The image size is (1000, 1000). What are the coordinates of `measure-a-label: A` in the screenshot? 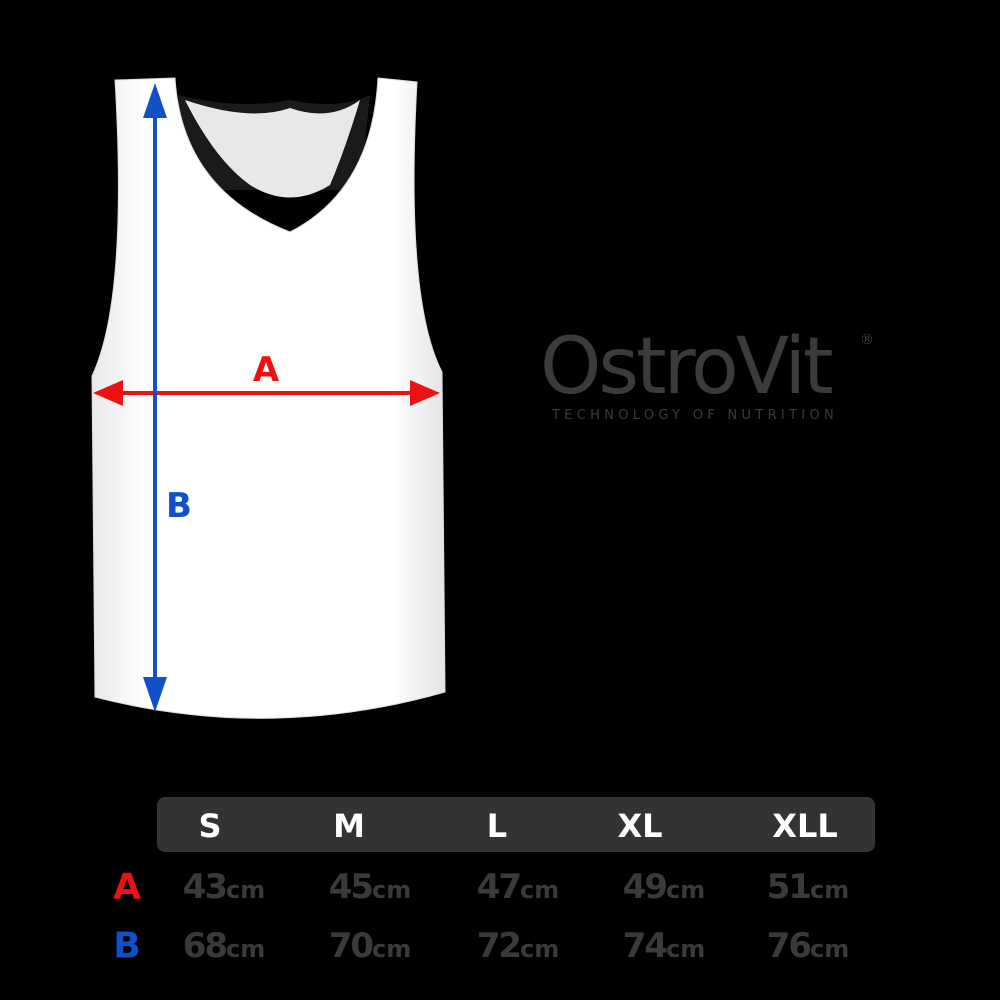 It's located at (266, 370).